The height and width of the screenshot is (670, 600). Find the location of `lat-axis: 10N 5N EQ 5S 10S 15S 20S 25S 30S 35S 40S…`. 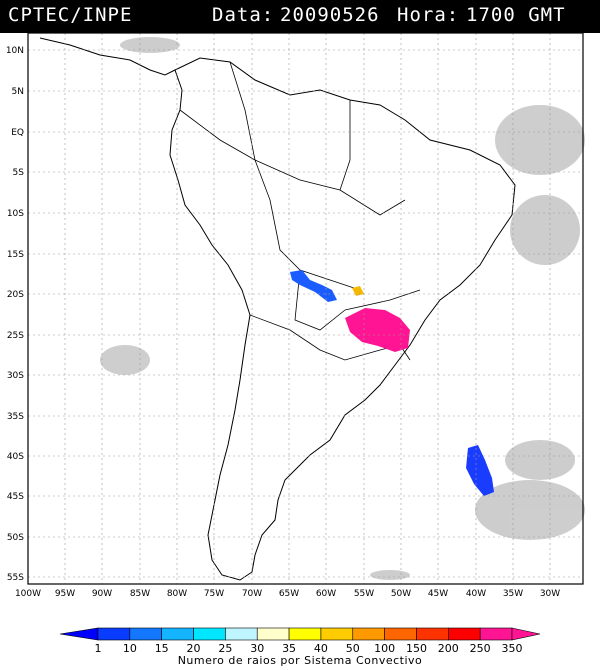

lat-axis: 10N 5N EQ 5S 10S 15S 20S 25S 30S 35S 40S… is located at coordinates (15, 314).